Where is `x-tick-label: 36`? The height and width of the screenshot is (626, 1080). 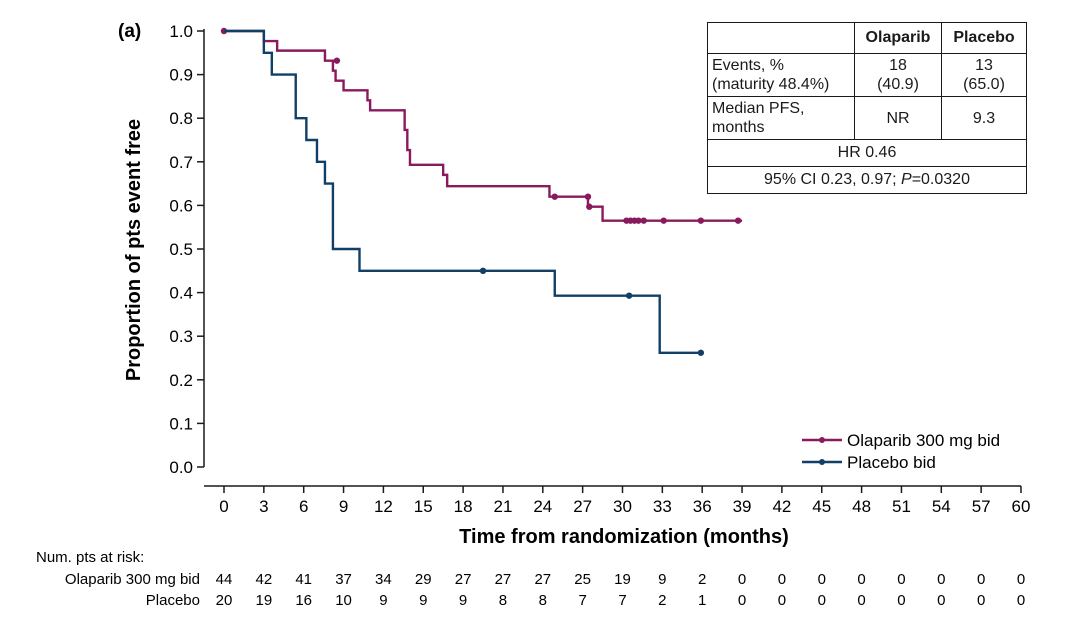 x-tick-label: 36 is located at coordinates (702, 506).